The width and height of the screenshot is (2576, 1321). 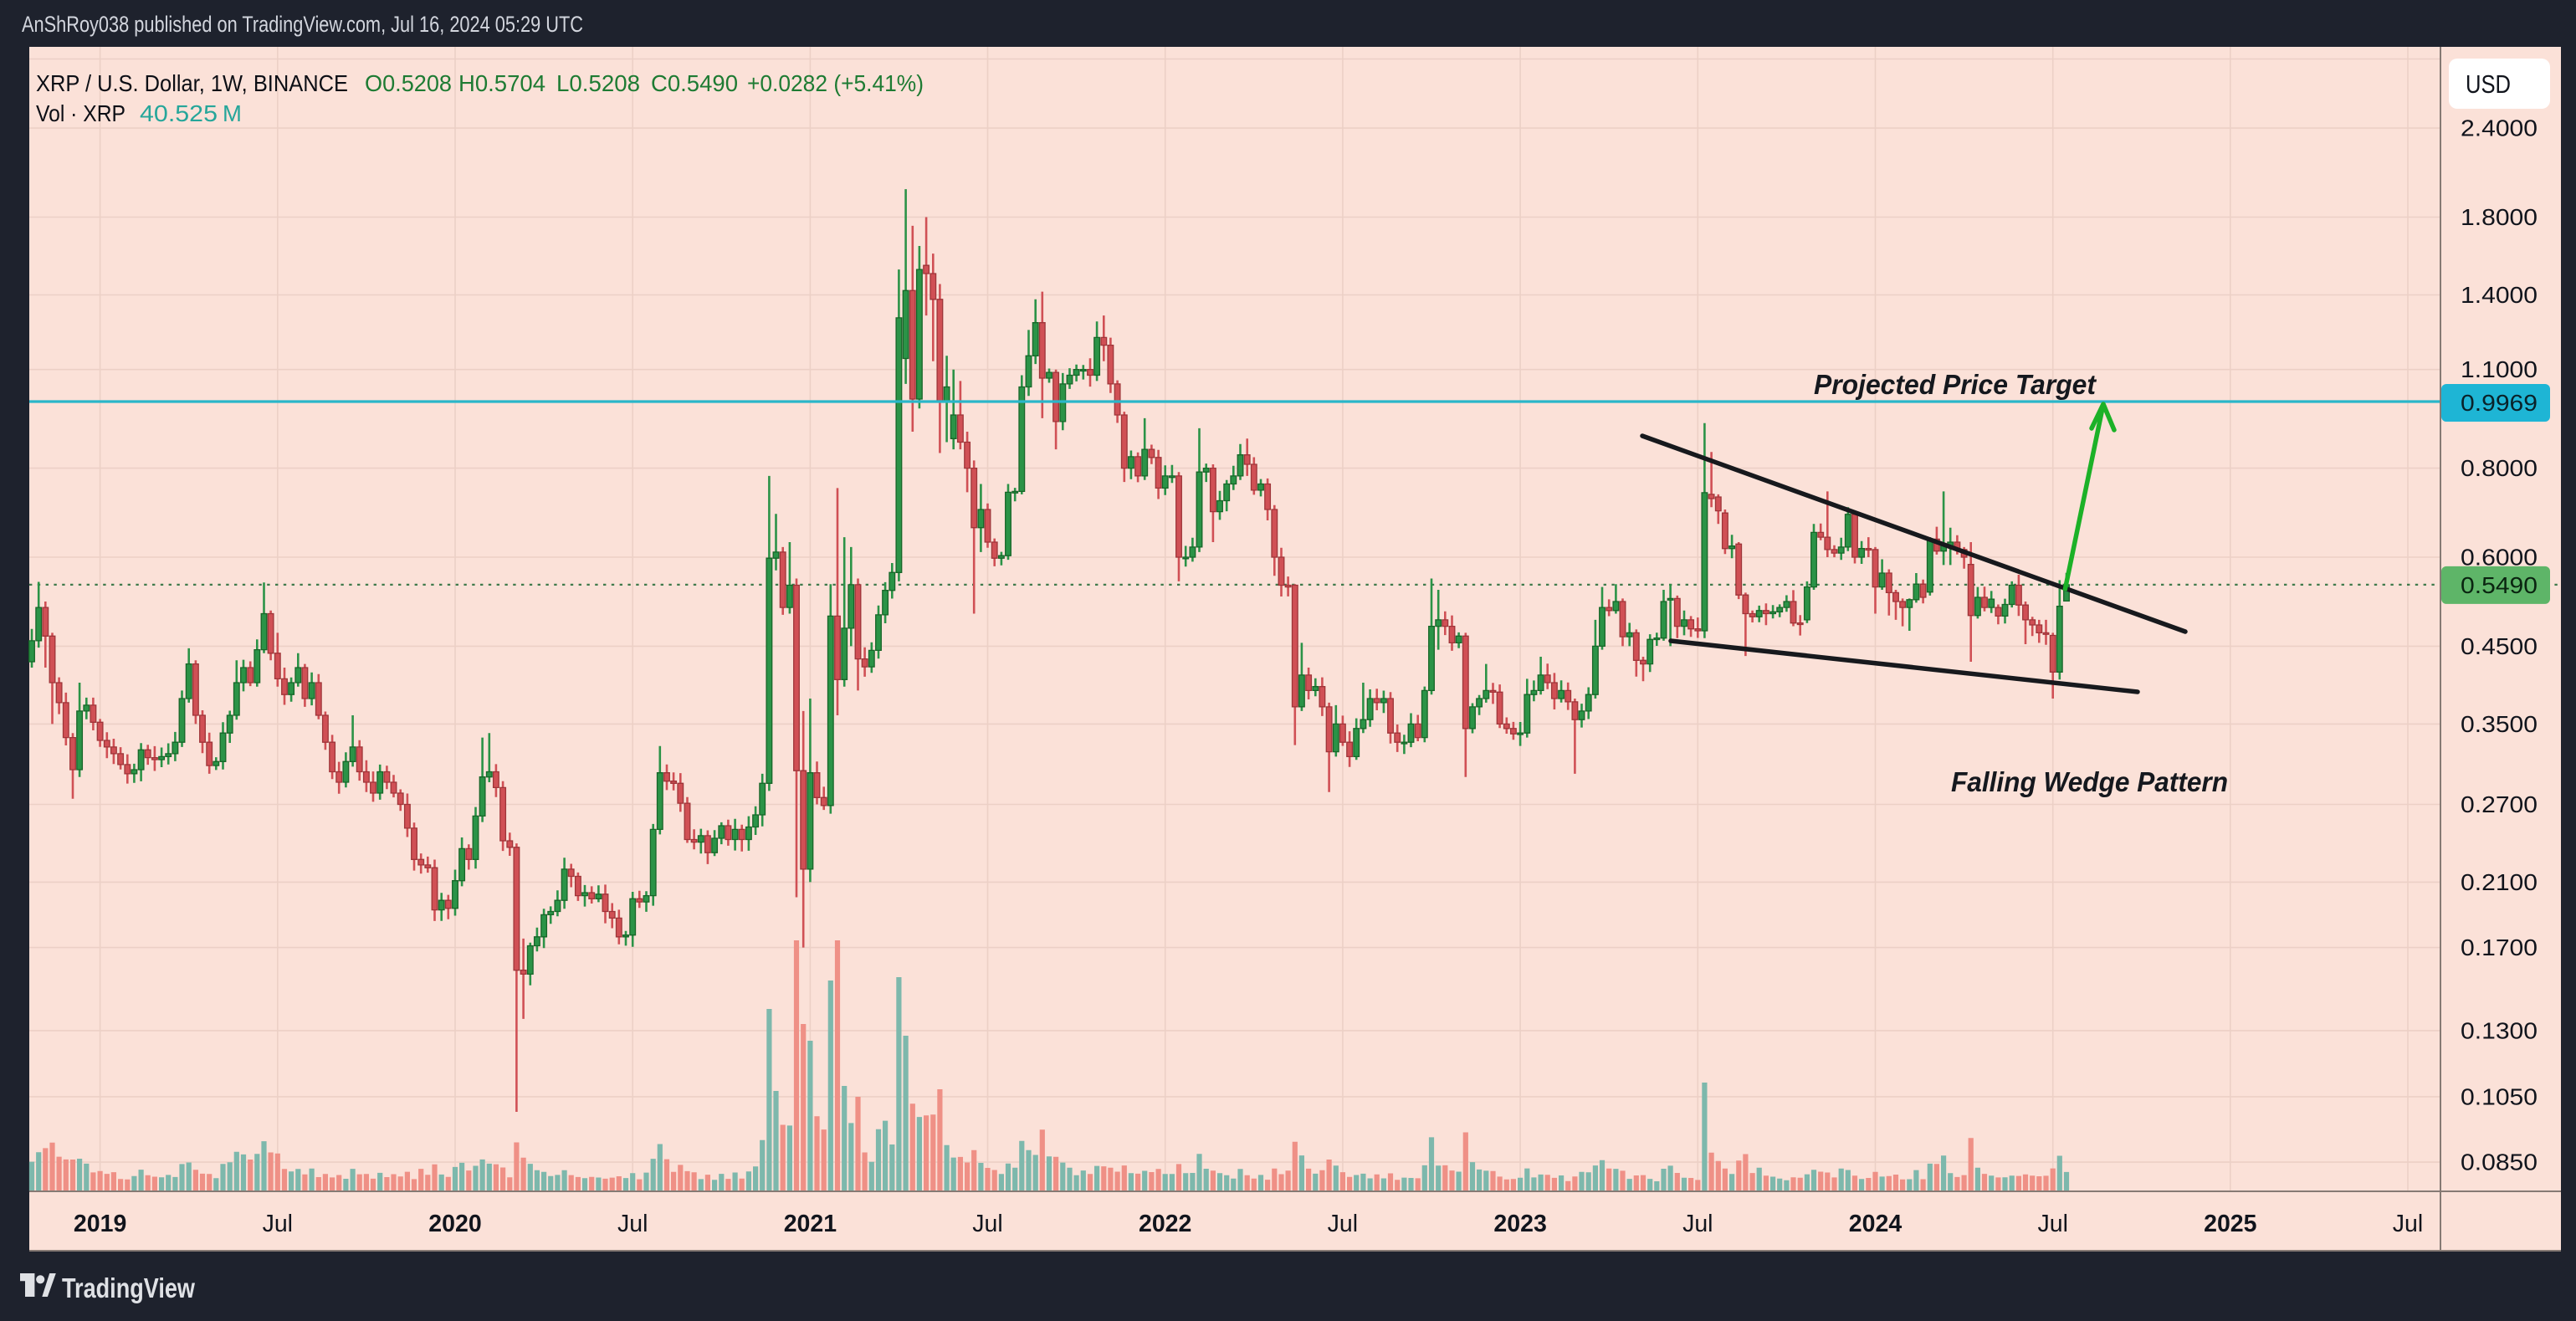 What do you see at coordinates (811, 1224) in the screenshot?
I see `svg-text: 2021` at bounding box center [811, 1224].